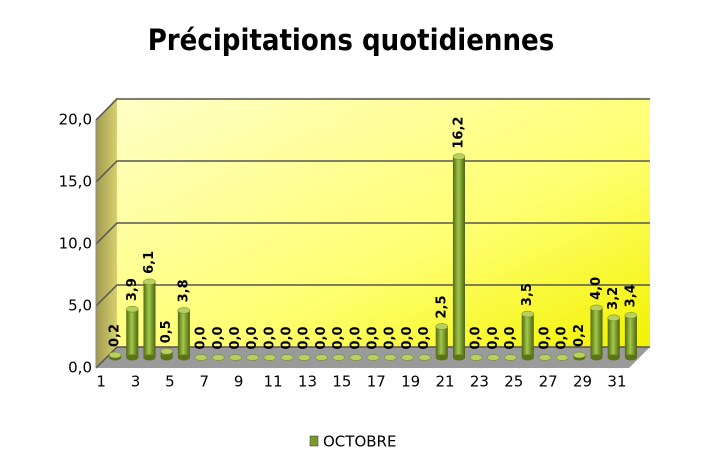 This screenshot has height=475, width=703. Describe the element at coordinates (613, 298) in the screenshot. I see `value-label: 3,2` at that location.